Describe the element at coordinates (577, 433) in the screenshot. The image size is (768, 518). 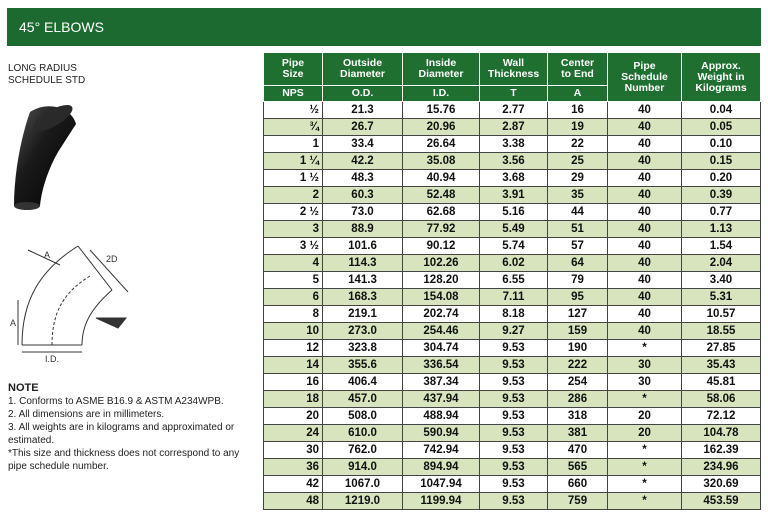
I see `table-cell: 381` at that location.